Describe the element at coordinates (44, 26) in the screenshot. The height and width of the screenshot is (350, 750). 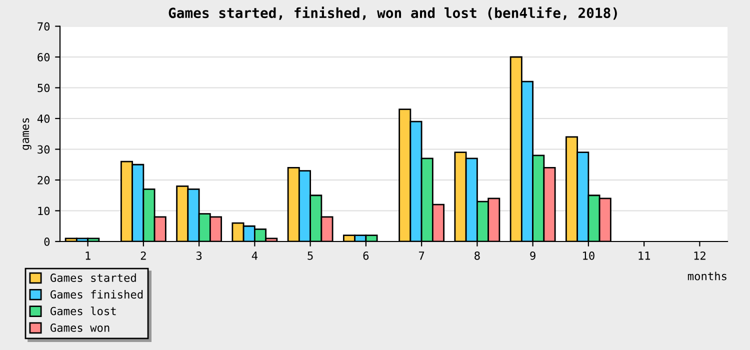
I see `y-tick-label: 70` at that location.